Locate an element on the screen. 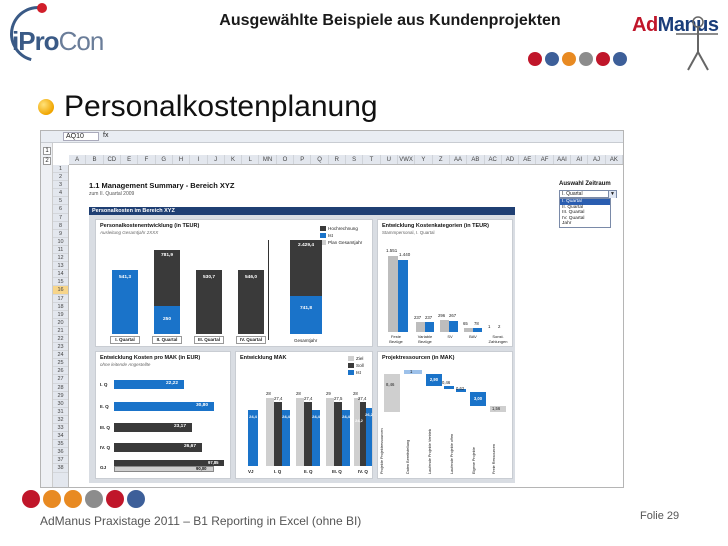 The image size is (728, 546). column-header: AB is located at coordinates (476, 159).